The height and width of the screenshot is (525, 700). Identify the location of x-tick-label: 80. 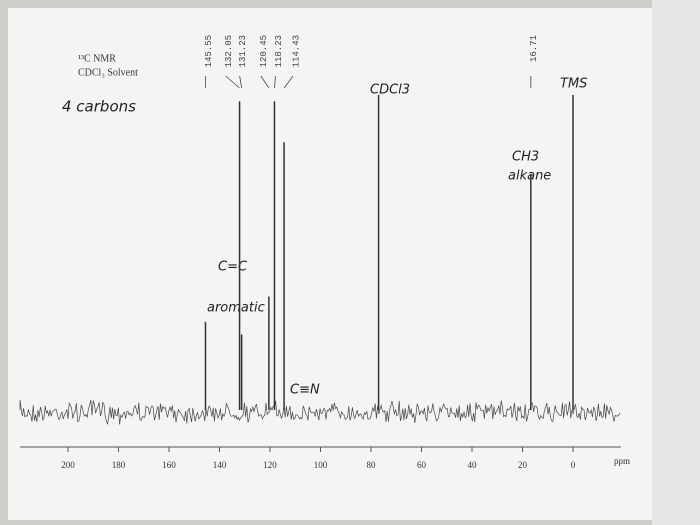
(372, 465).